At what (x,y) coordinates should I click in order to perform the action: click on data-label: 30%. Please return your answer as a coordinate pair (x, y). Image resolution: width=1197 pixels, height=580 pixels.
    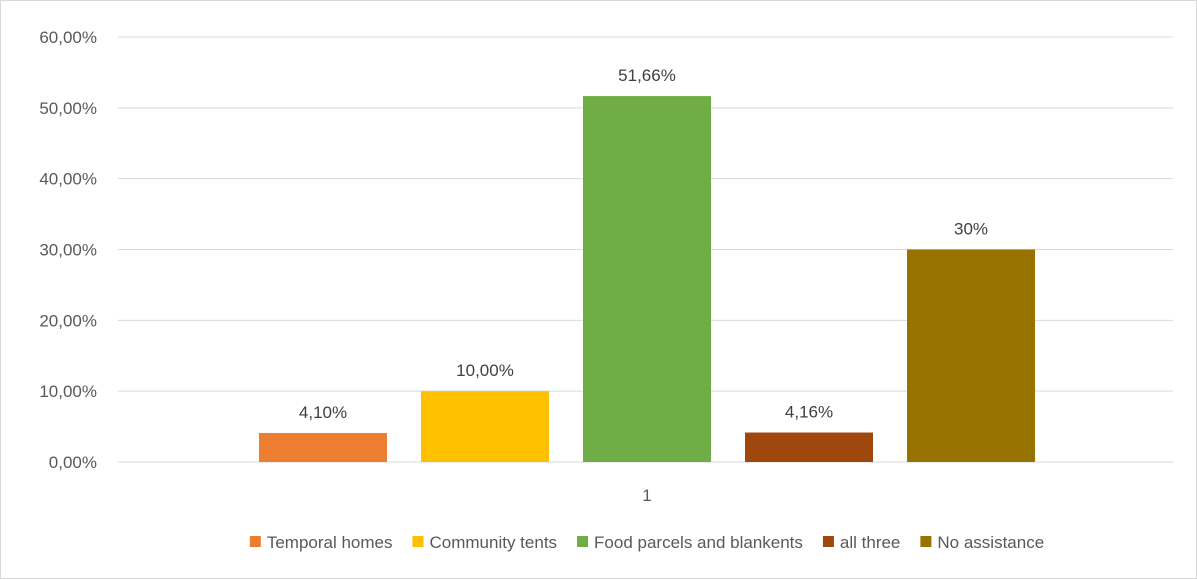
    Looking at the image, I should click on (971, 229).